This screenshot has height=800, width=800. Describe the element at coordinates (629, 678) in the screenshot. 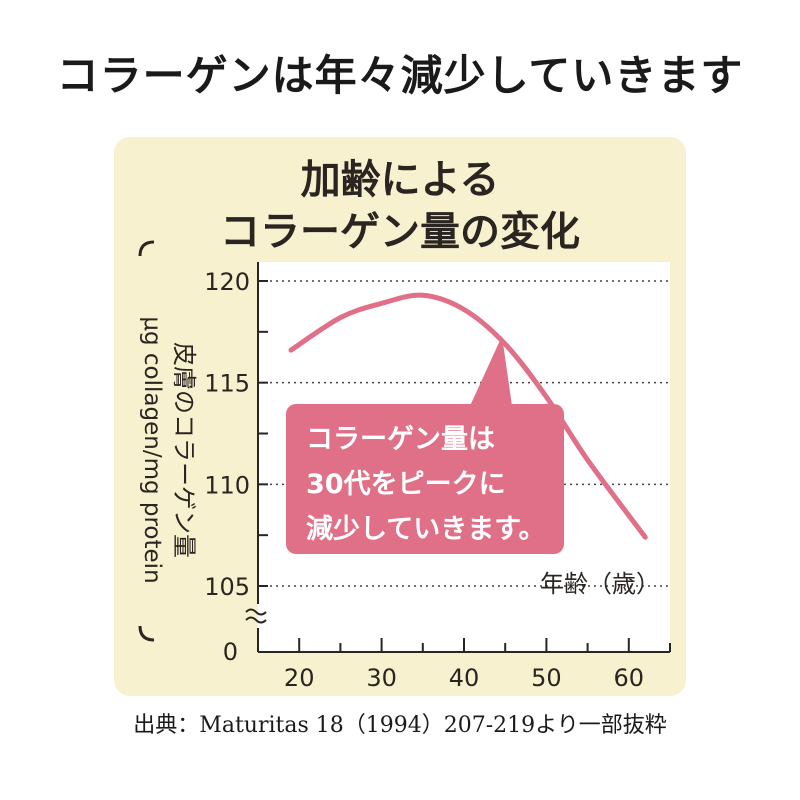

I see `x-tick-label: 60` at that location.